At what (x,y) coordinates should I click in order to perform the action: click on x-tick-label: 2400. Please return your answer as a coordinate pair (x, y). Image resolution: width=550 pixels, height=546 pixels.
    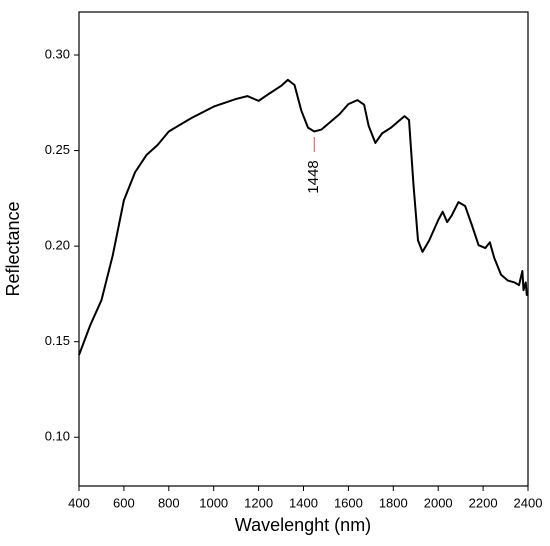
    Looking at the image, I should click on (528, 502).